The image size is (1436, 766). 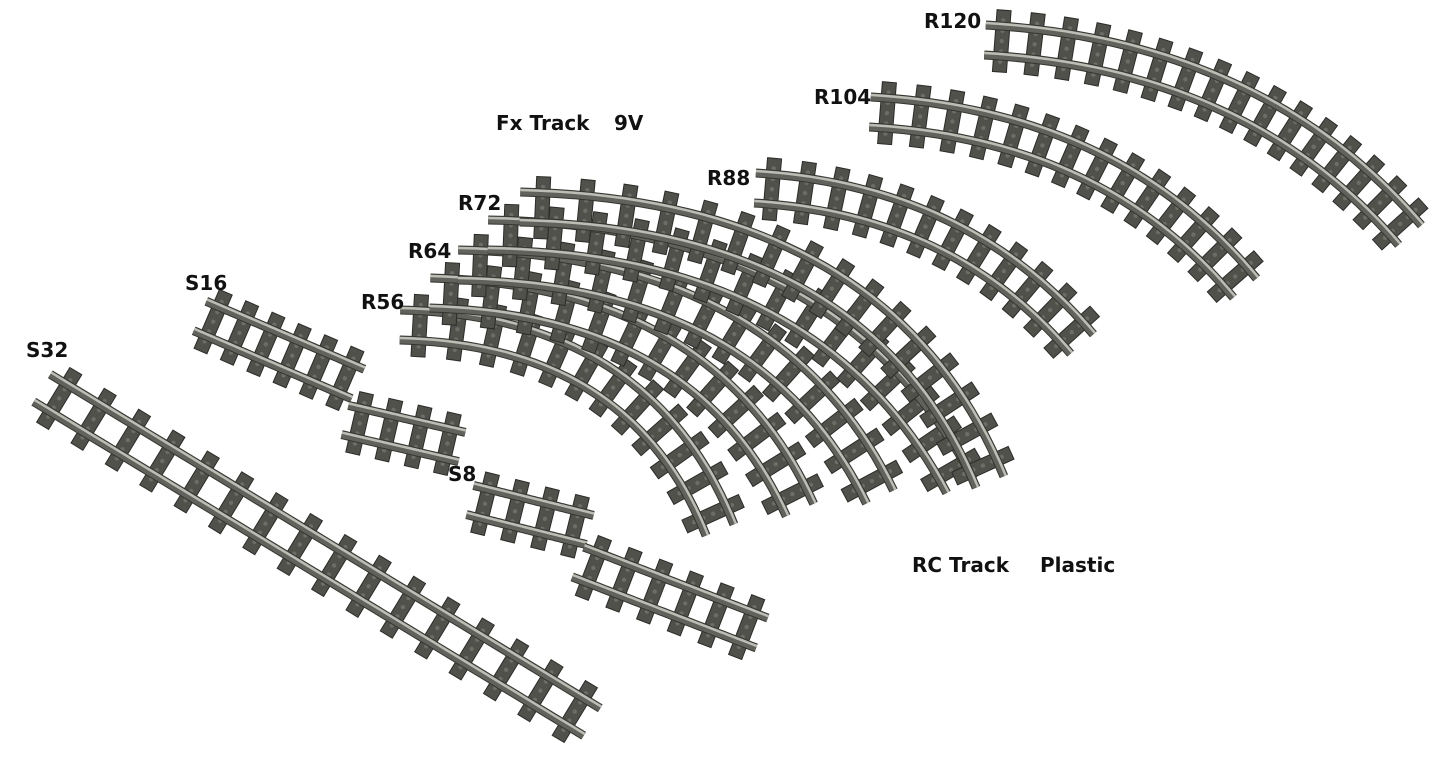 What do you see at coordinates (462, 474) in the screenshot?
I see `label-s8: S8` at bounding box center [462, 474].